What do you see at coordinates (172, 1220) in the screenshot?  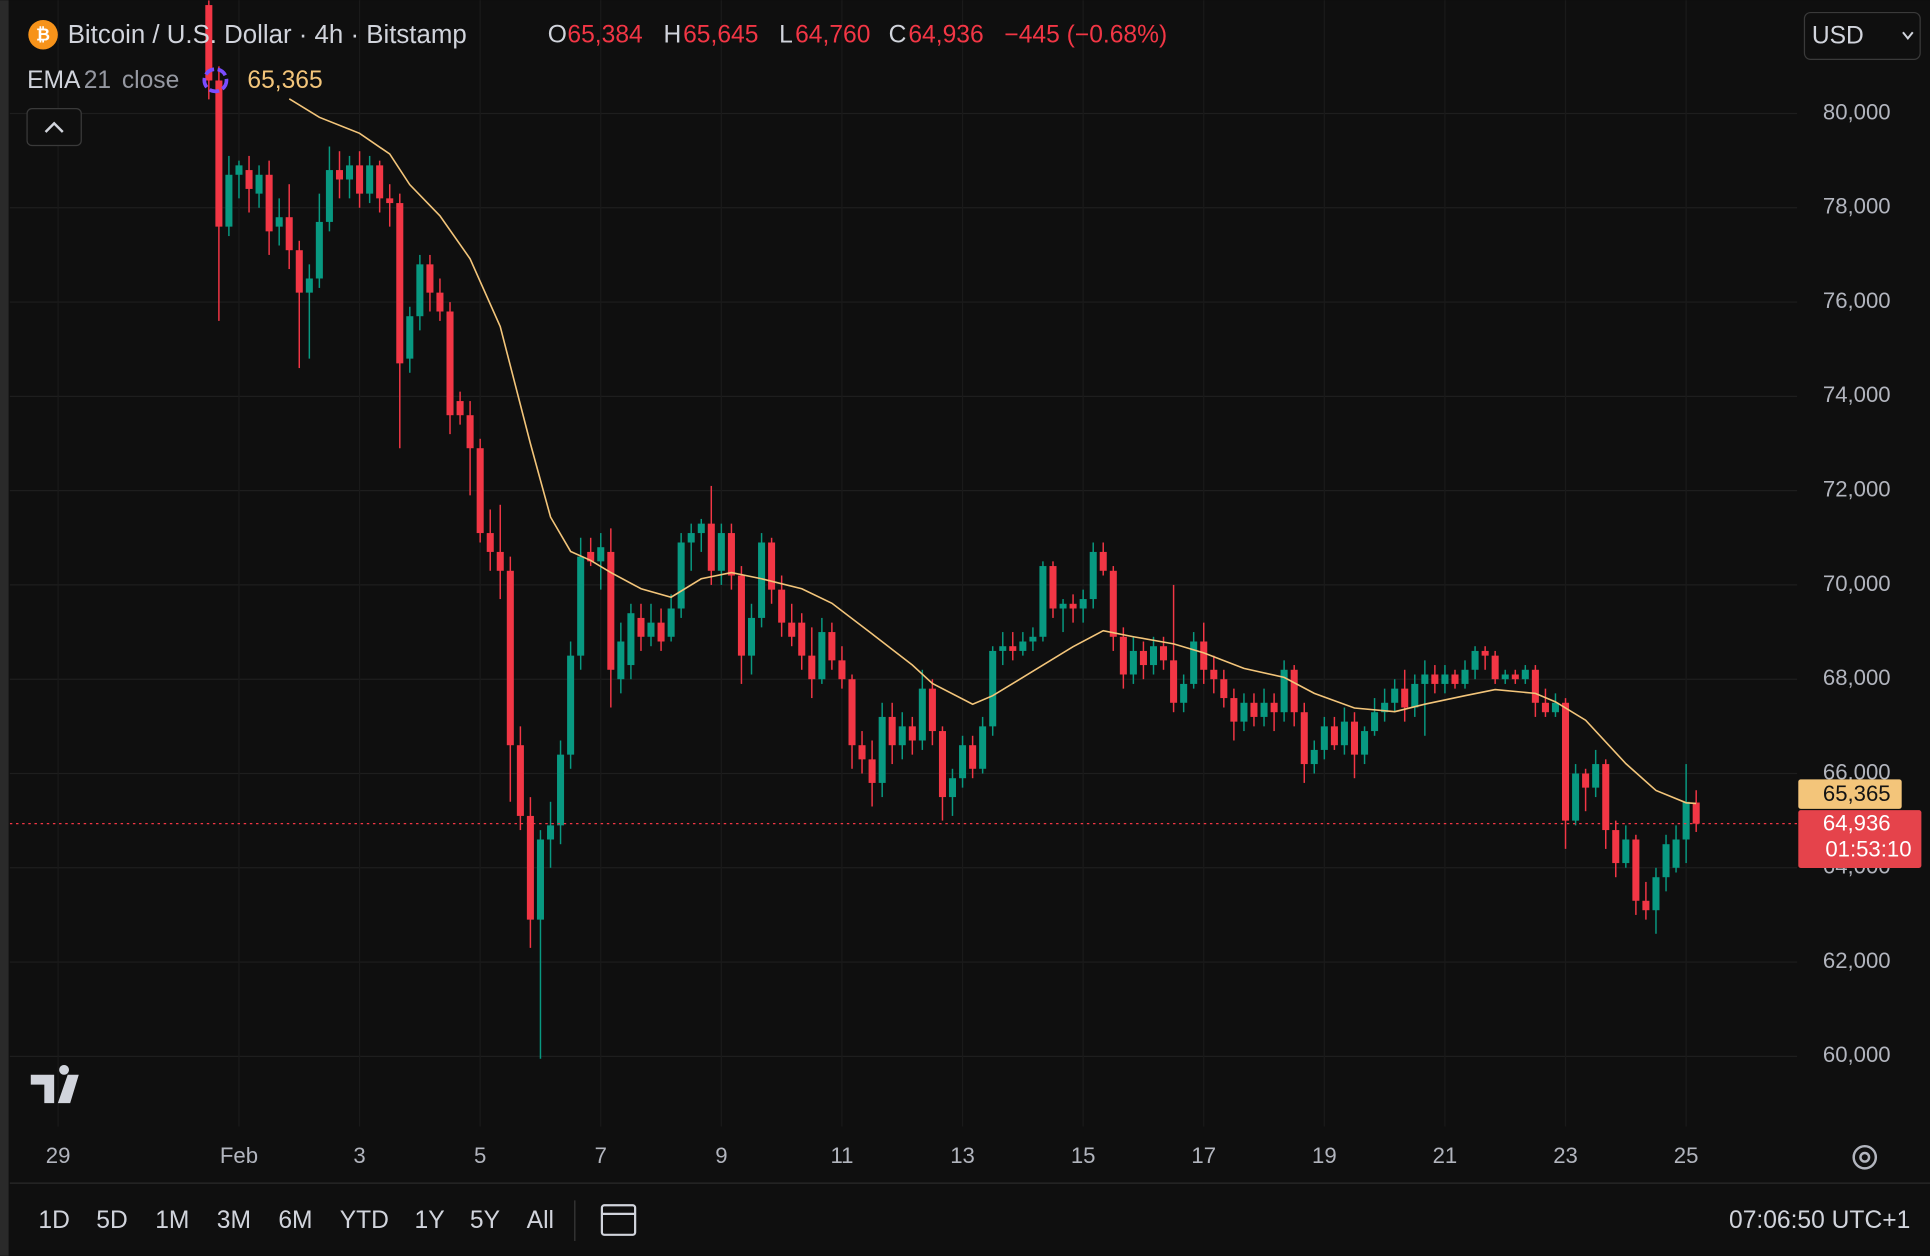 I see `range-button: 1M` at bounding box center [172, 1220].